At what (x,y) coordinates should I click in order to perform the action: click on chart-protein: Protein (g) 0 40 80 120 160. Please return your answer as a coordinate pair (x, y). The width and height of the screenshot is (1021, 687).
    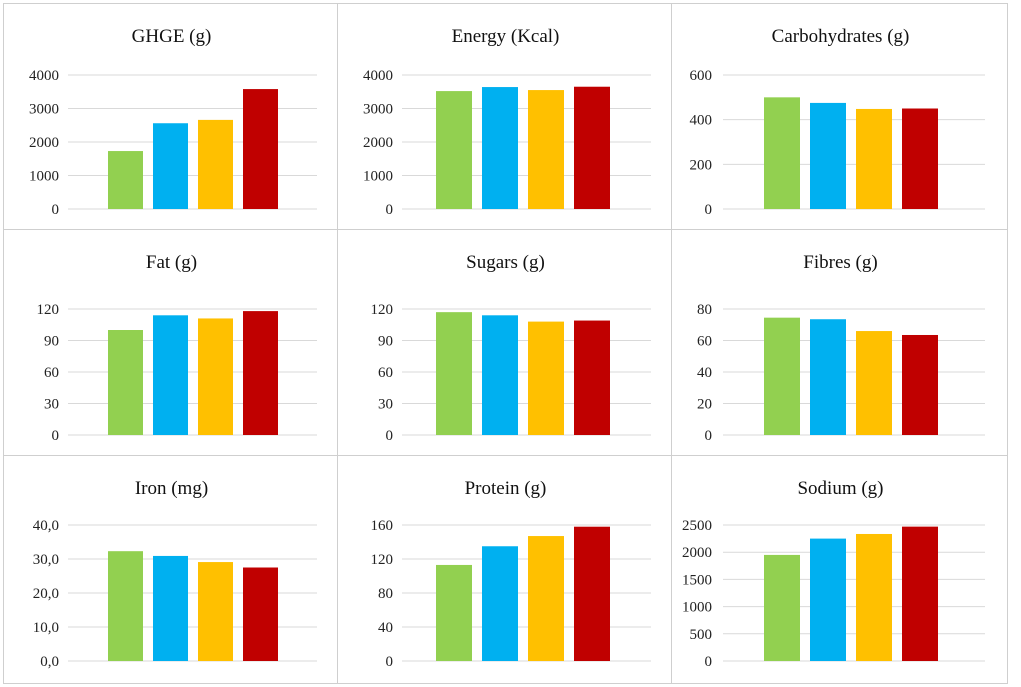
    Looking at the image, I should click on (511, 574).